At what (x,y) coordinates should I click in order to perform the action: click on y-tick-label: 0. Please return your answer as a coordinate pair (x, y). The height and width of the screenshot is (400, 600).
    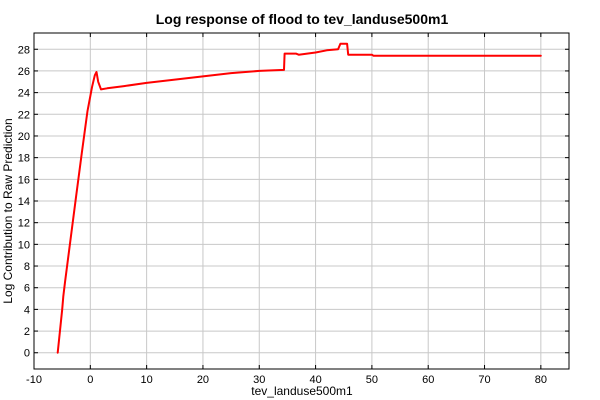
    Looking at the image, I should click on (27, 354).